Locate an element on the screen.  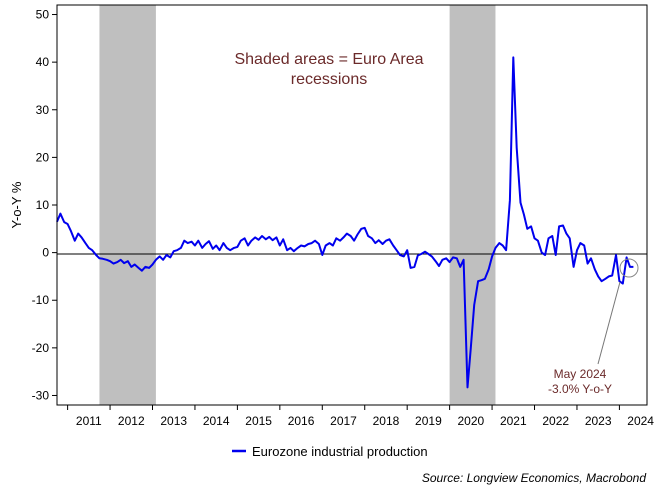
callout-pointer-line is located at coordinates (609, 323).